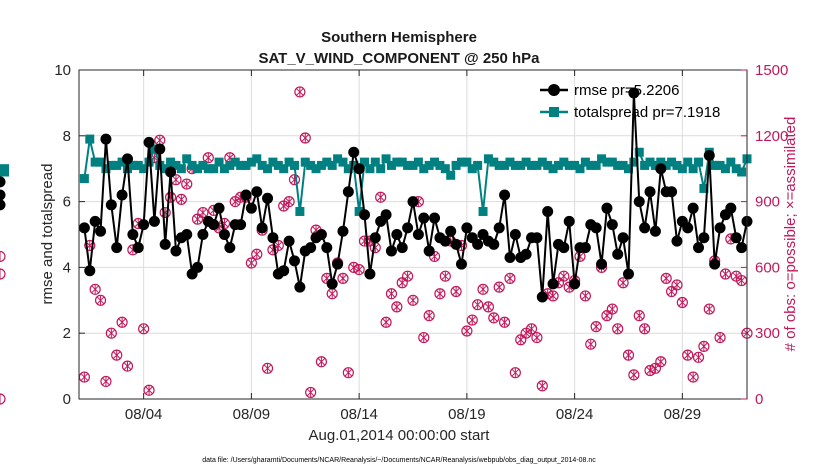  Describe the element at coordinates (67, 333) in the screenshot. I see `y-tick-label: 2` at that location.